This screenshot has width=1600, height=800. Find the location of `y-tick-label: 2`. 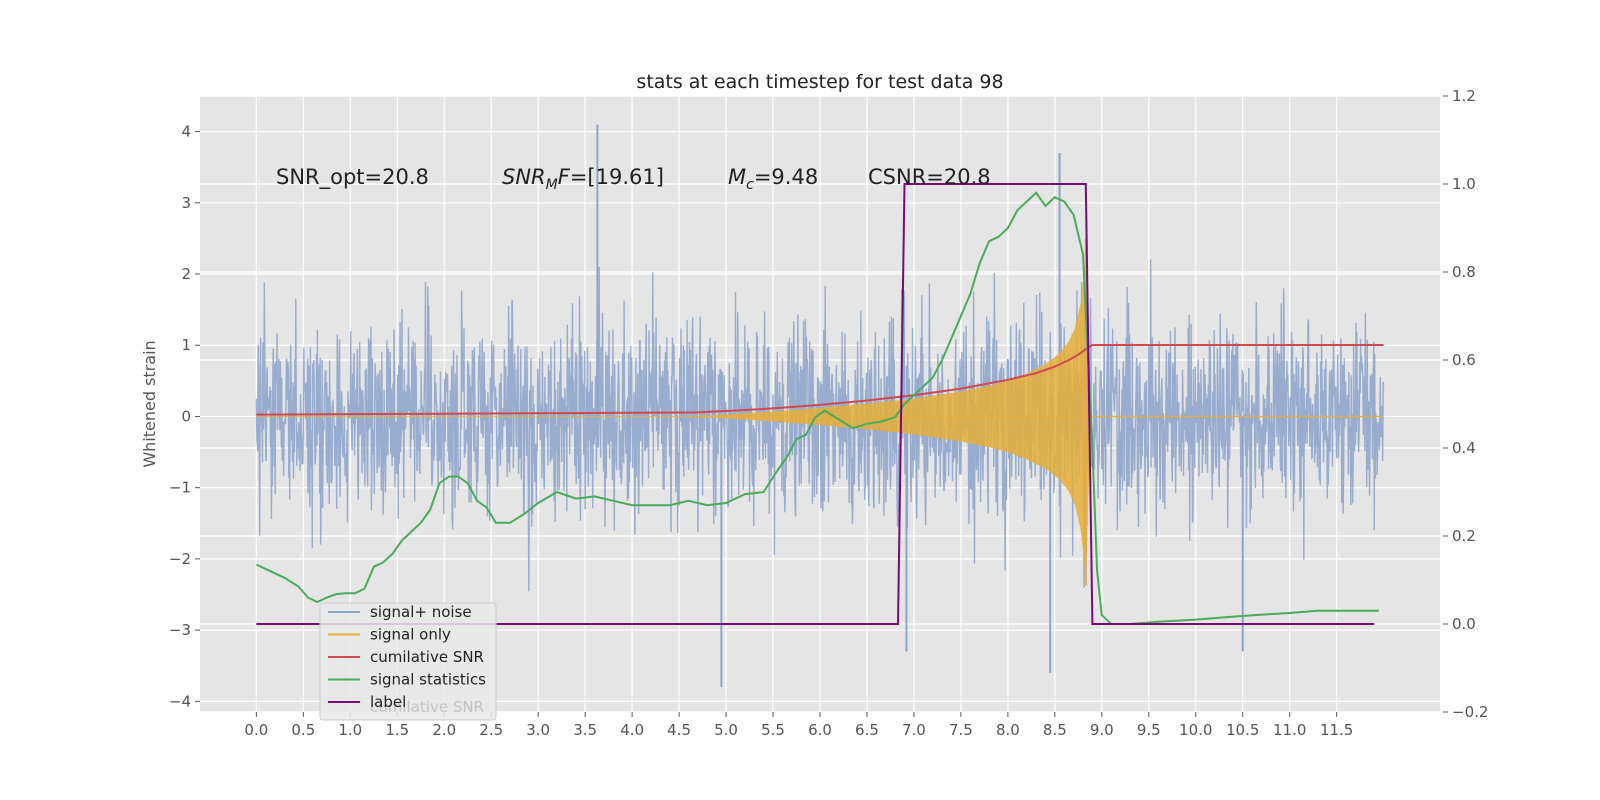

y-tick-label: 2 is located at coordinates (186, 274).